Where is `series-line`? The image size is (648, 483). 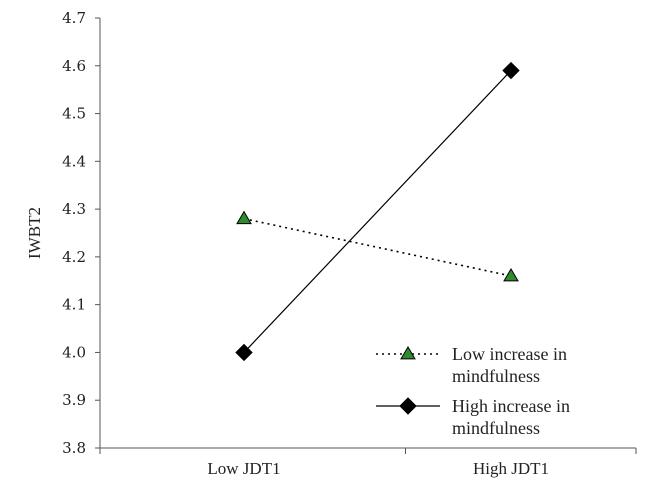 series-line is located at coordinates (377, 247).